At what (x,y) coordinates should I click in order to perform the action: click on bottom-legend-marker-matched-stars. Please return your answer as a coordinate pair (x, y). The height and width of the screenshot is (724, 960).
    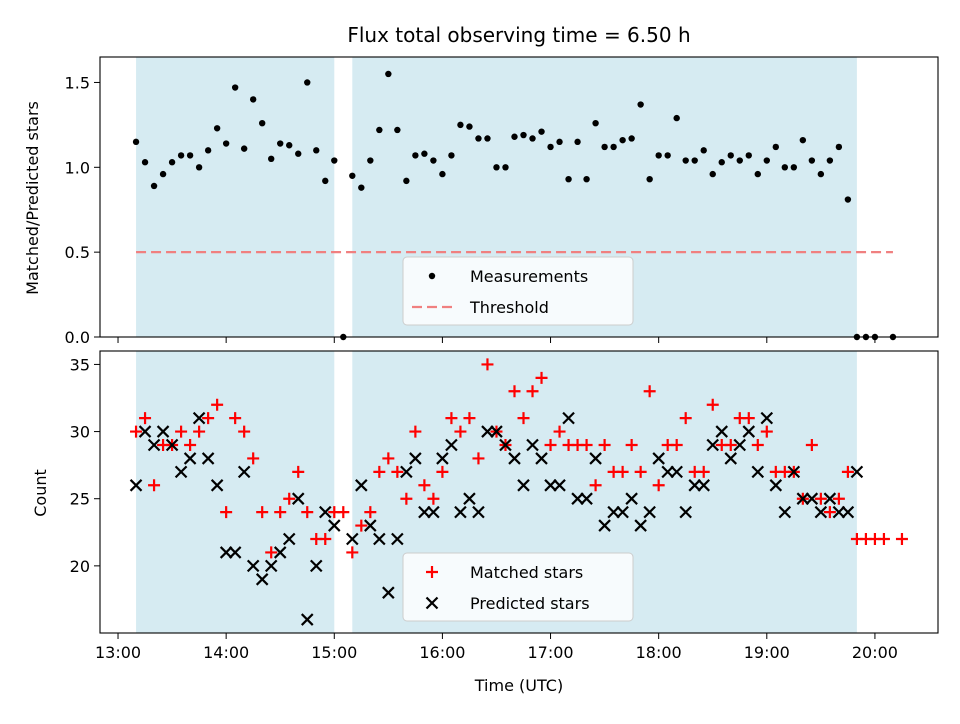
    Looking at the image, I should click on (432, 572).